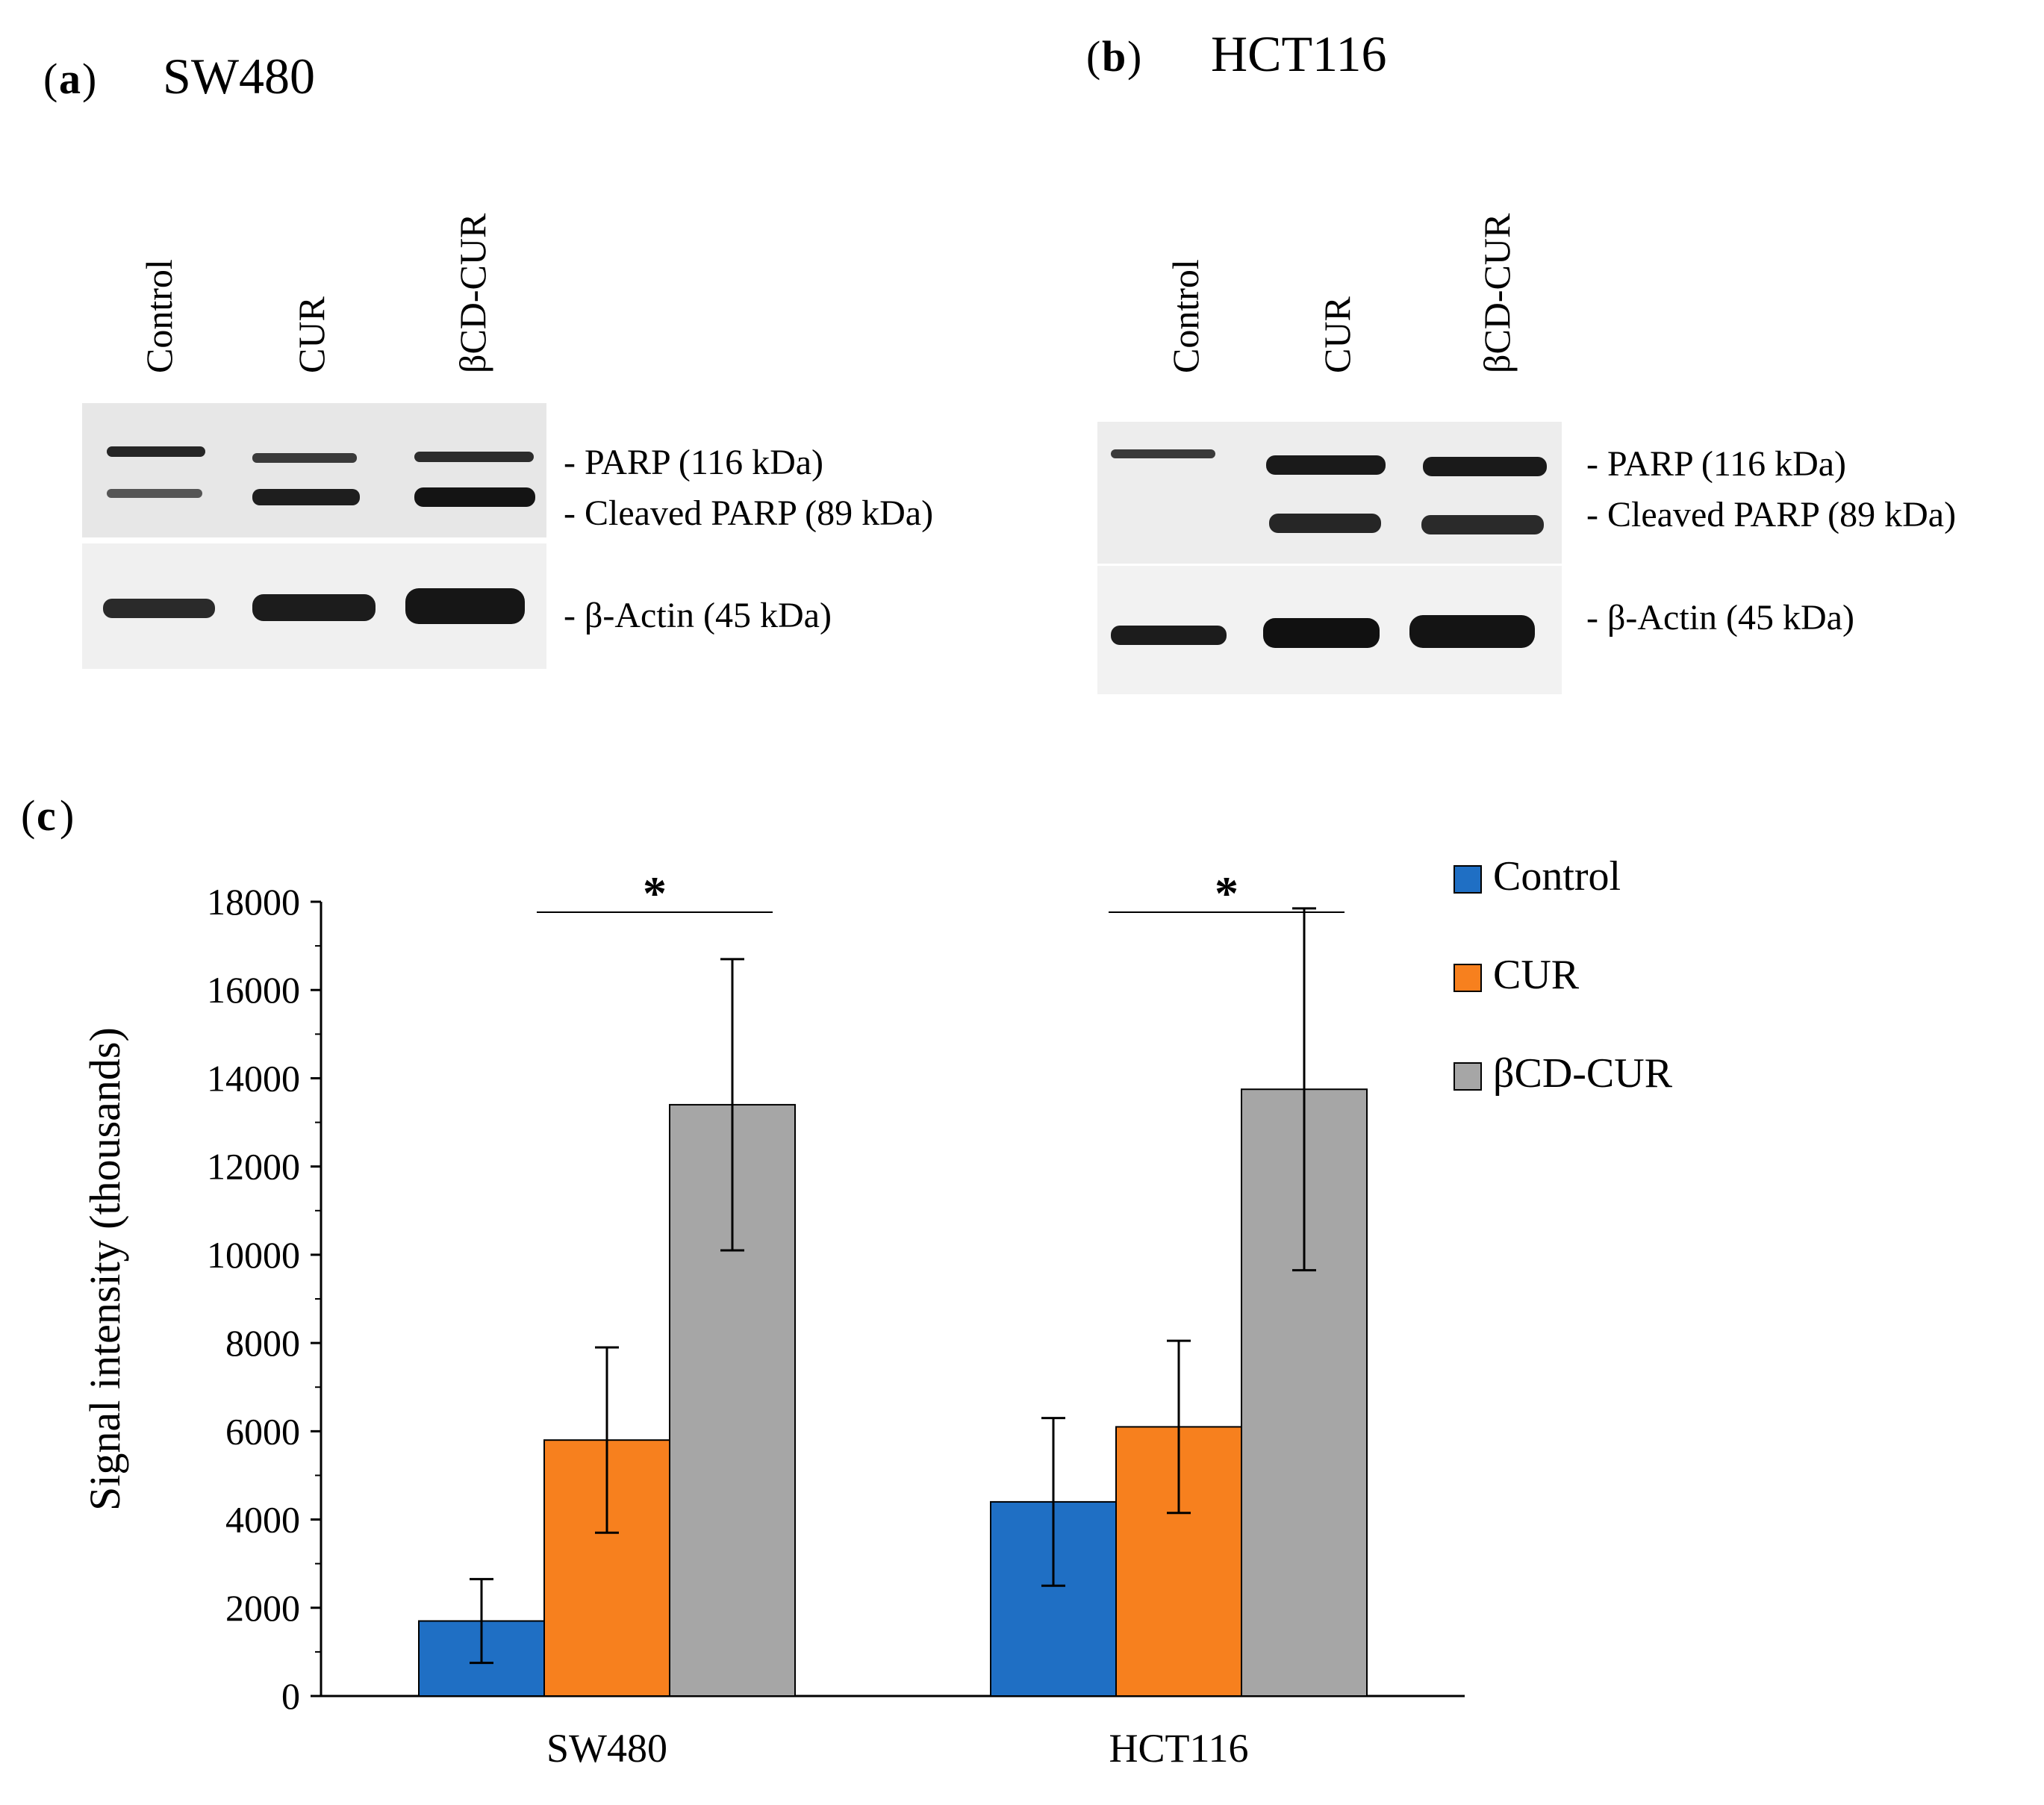 Image resolution: width=2044 pixels, height=1805 pixels. I want to click on legend-swatch-CUR, so click(1467, 978).